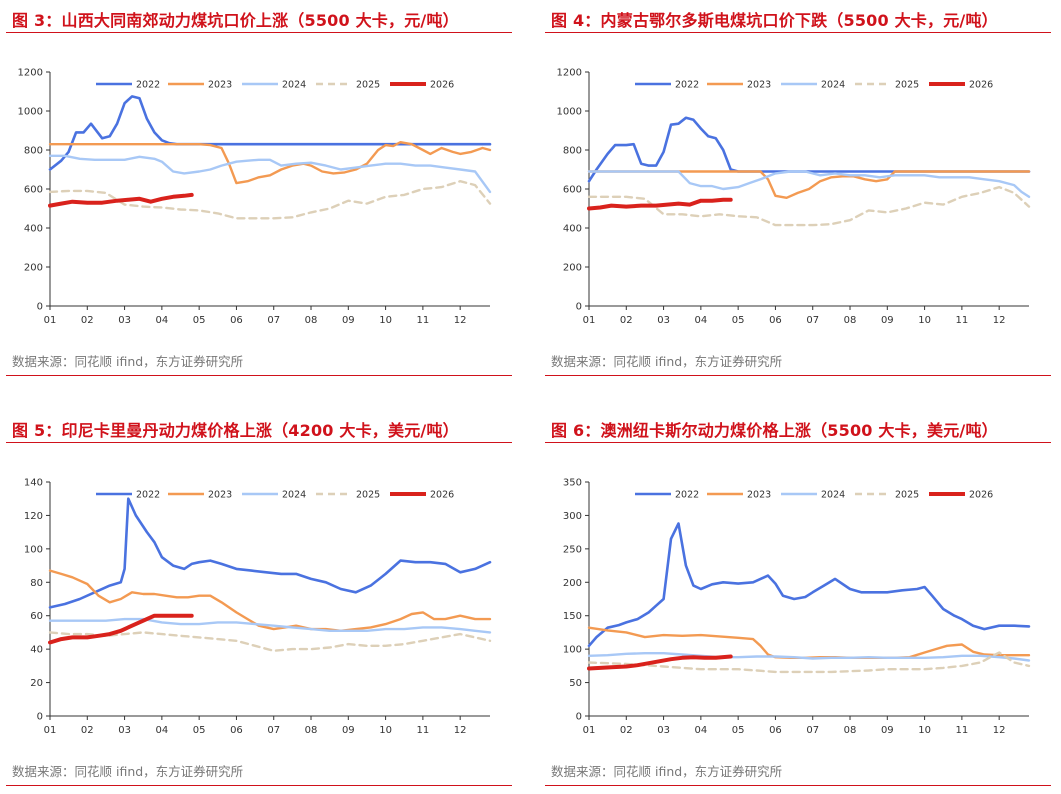 The image size is (1061, 794). Describe the element at coordinates (575, 683) in the screenshot. I see `y-tick-label: 50` at that location.